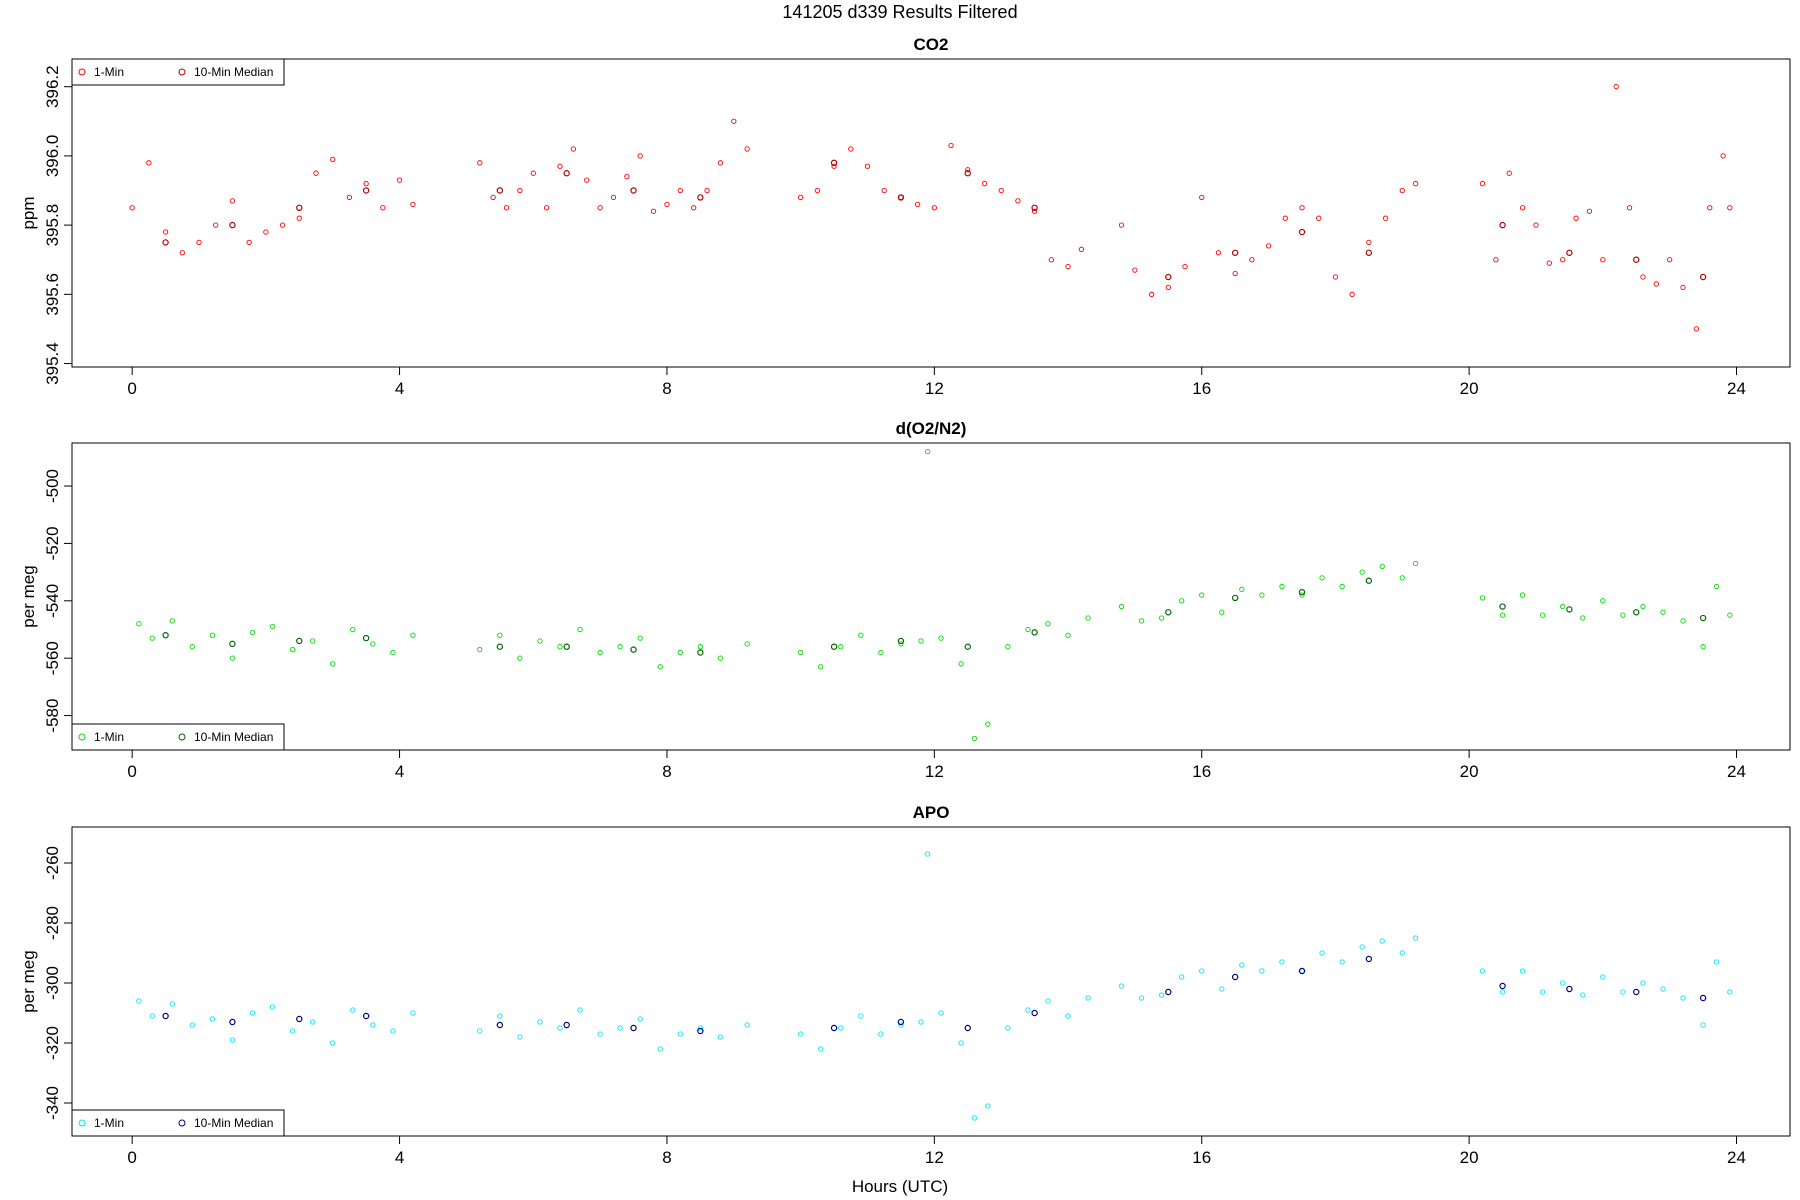  I want to click on x-tick-label: 16, so click(1201, 771).